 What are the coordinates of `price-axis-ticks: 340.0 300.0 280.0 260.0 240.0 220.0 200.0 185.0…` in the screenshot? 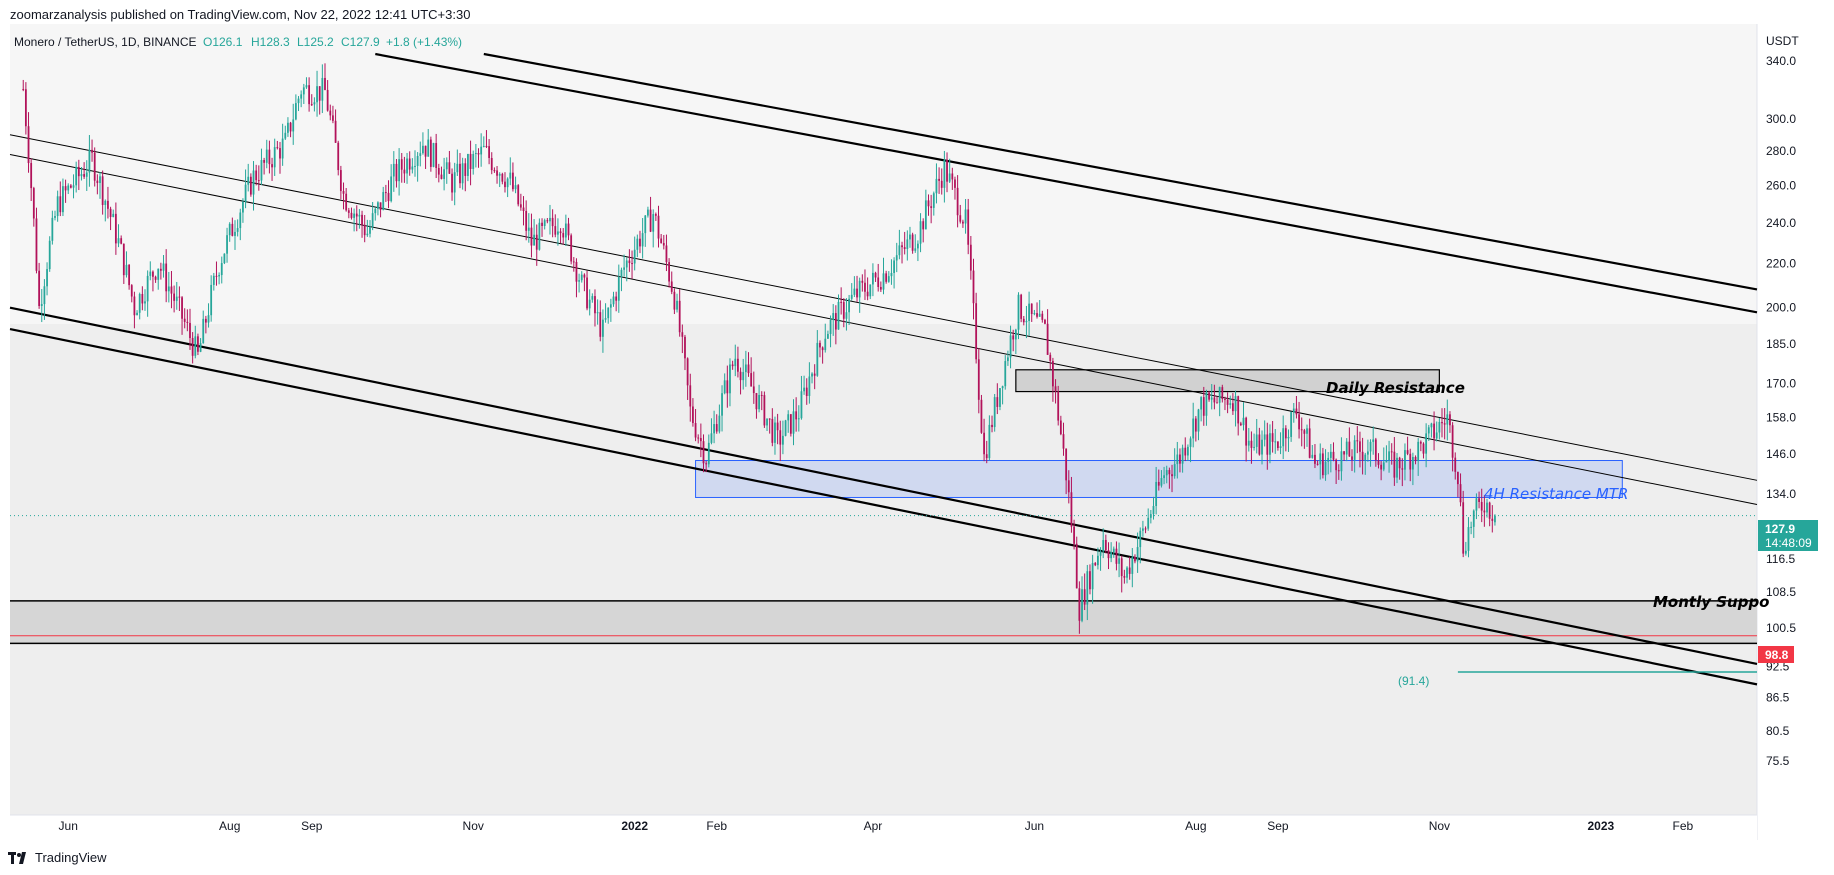 It's located at (1781, 411).